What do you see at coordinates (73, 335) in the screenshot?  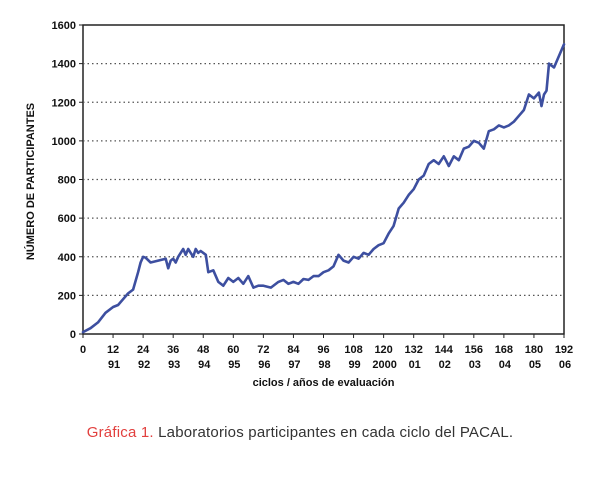 I see `y-tick-label: 0` at bounding box center [73, 335].